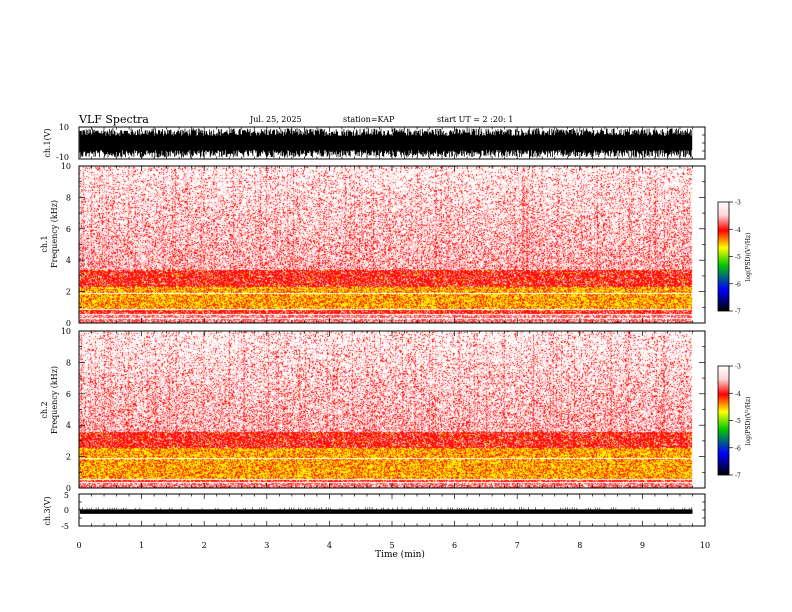  I want to click on x-tick-label-6: 6, so click(454, 545).